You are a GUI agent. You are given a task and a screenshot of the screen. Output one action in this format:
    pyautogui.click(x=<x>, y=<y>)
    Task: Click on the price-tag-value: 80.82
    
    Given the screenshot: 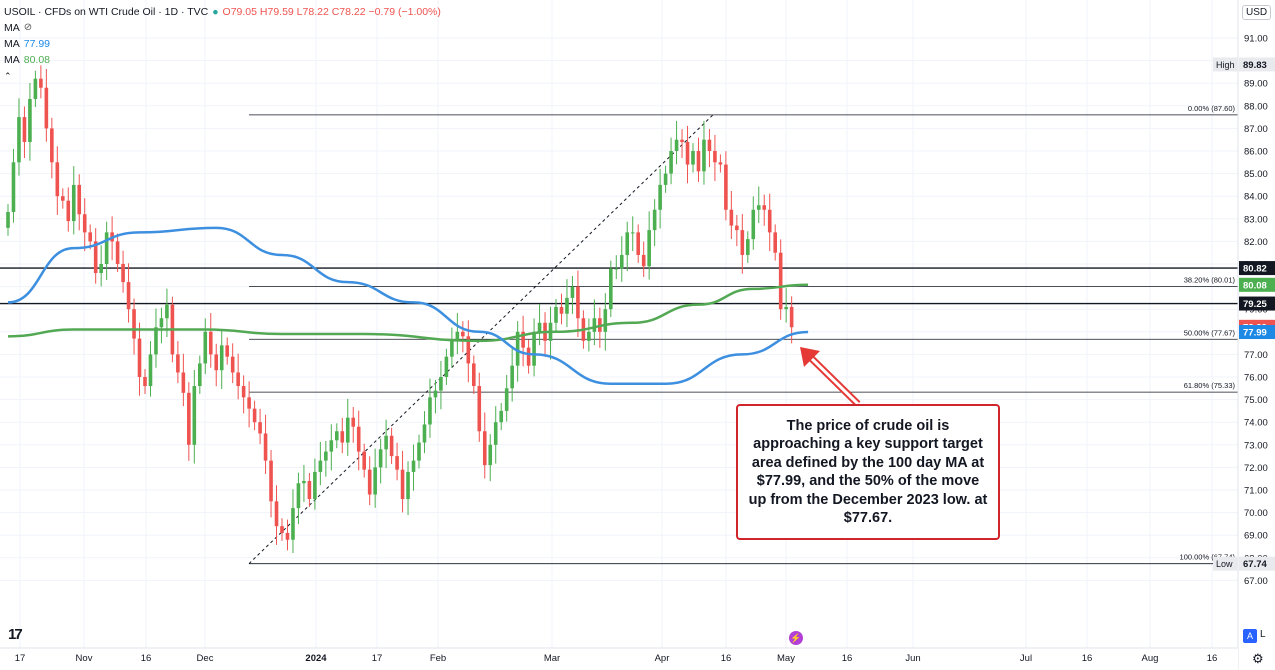 What is the action you would take?
    pyautogui.click(x=1255, y=269)
    